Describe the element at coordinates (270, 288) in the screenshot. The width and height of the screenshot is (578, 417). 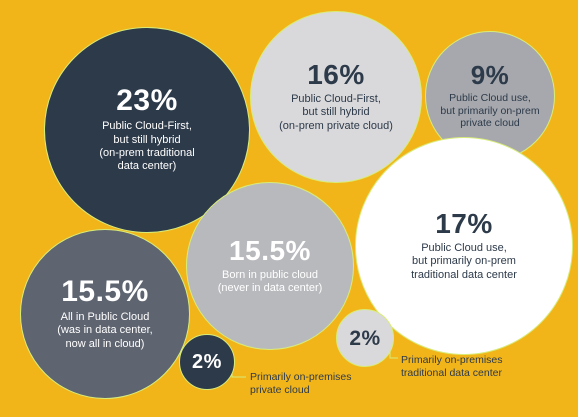
I see `bubble-desc-line: (never in data center)` at that location.